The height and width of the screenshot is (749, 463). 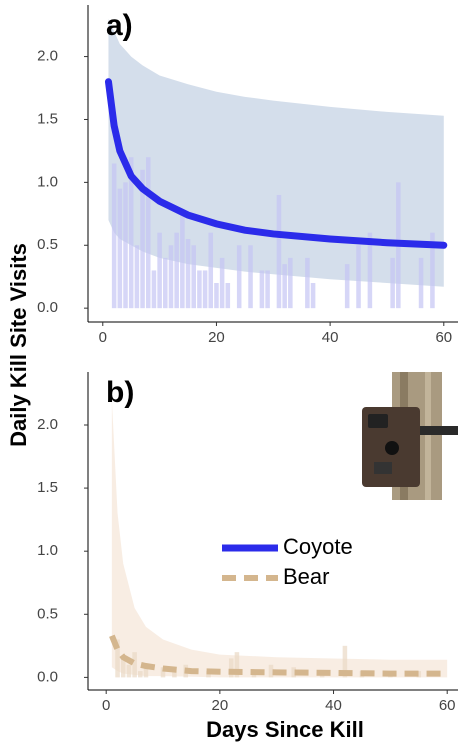 What do you see at coordinates (278, 655) in the screenshot?
I see `line` at bounding box center [278, 655].